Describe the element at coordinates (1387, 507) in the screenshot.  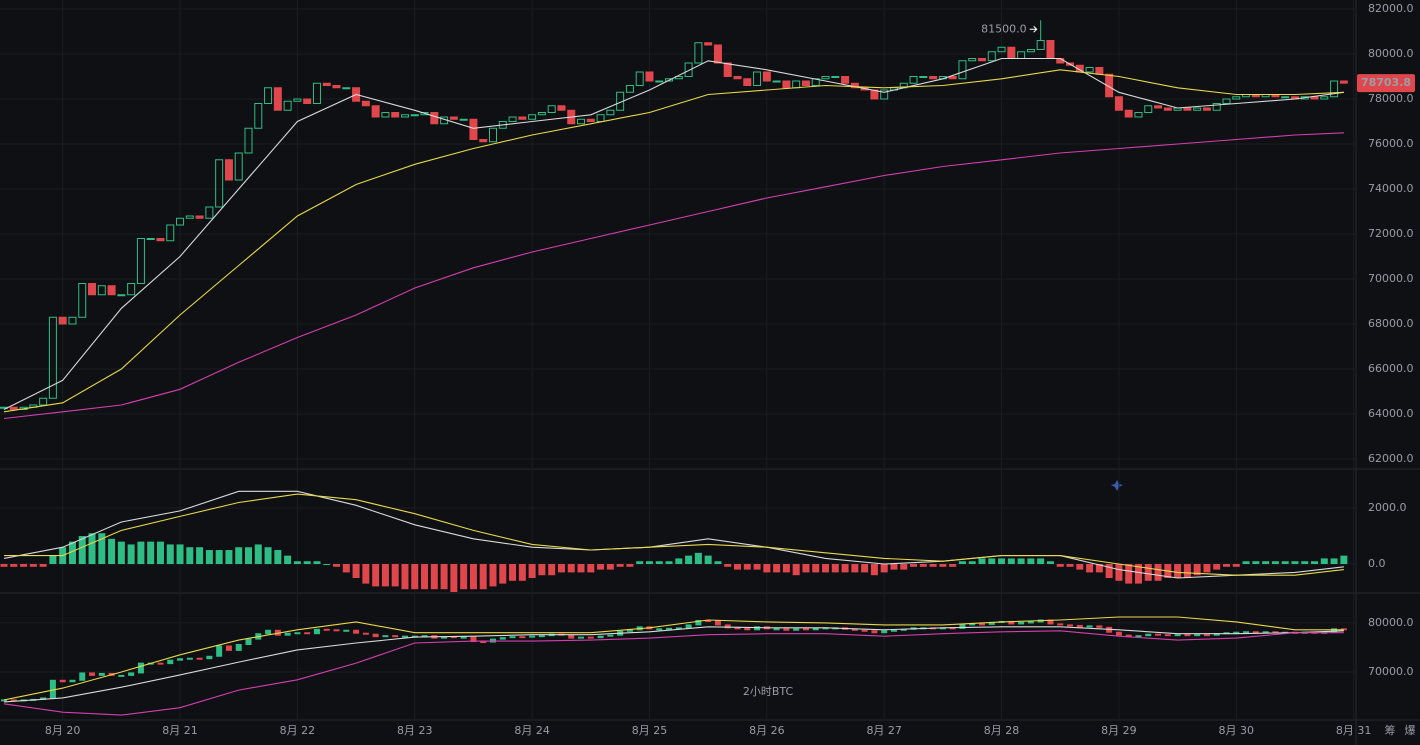
I see `y-tick-label: 2000.0` at that location.